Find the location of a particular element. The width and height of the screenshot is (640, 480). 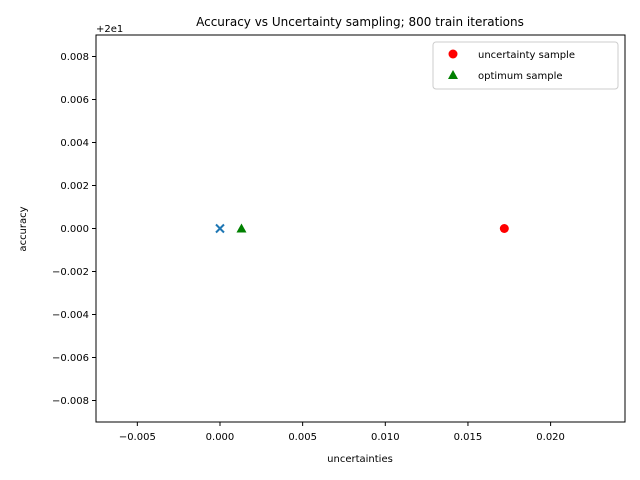

data-markers is located at coordinates (362, 228).